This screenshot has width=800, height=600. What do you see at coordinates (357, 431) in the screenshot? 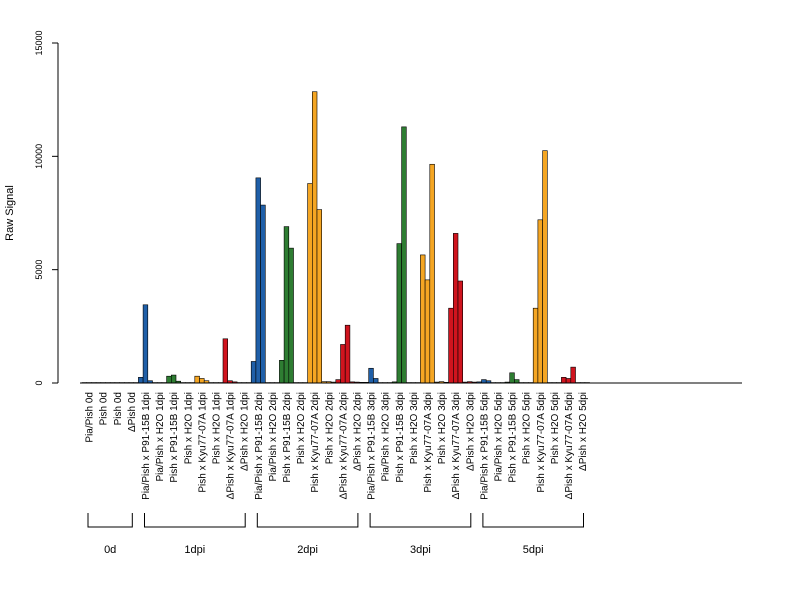
I see `x-tick-label: ΔPish x H2O 2dpi` at bounding box center [357, 431].